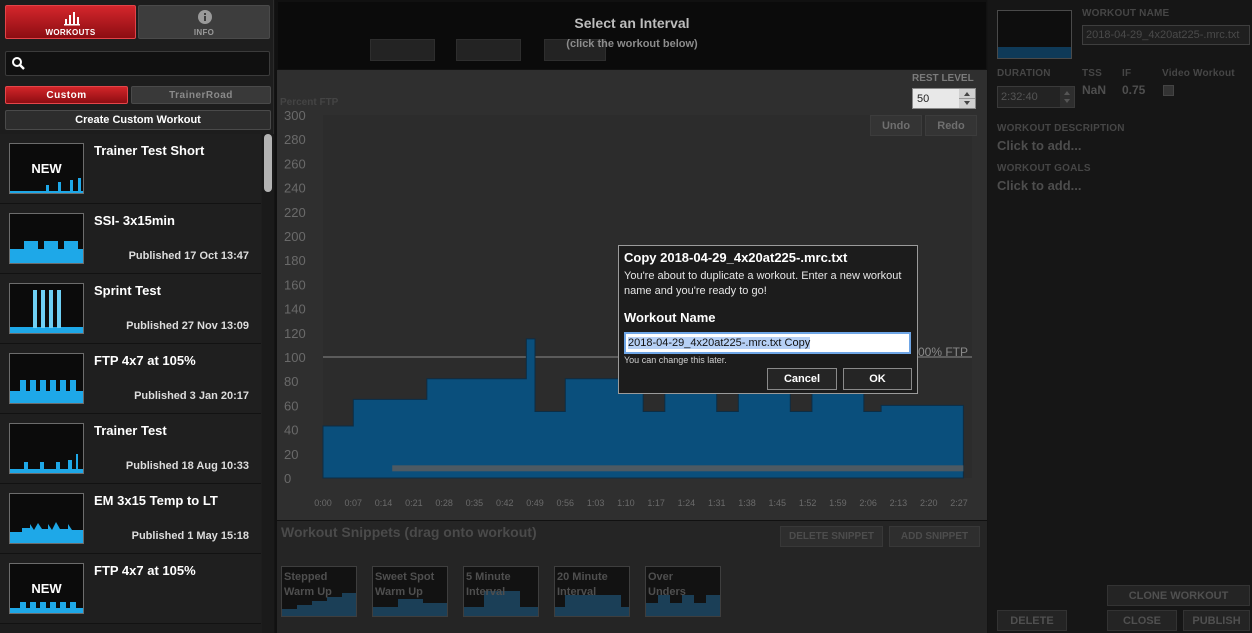  I want to click on y-tick-label: 220, so click(295, 212).